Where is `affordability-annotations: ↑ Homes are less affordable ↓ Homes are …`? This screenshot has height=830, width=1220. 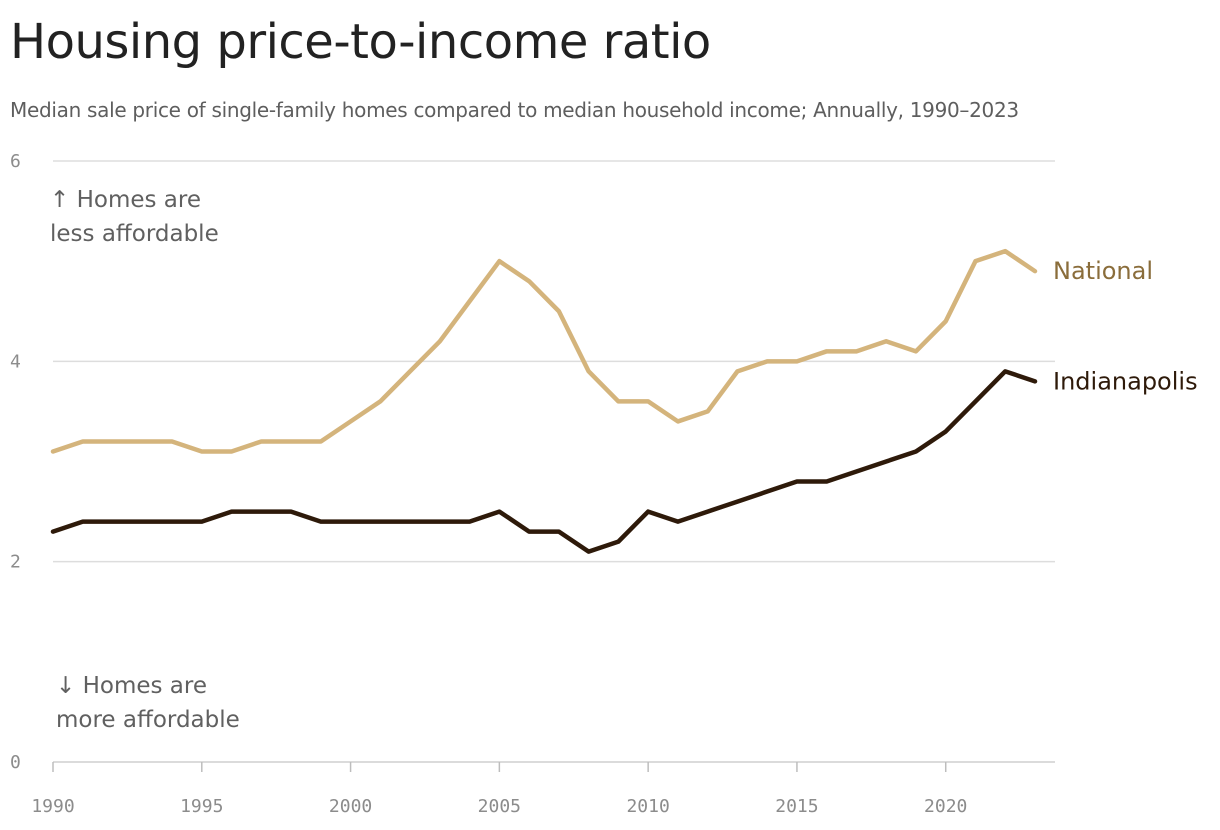 affordability-annotations: ↑ Homes are less affordable ↓ Homes are … is located at coordinates (145, 460).